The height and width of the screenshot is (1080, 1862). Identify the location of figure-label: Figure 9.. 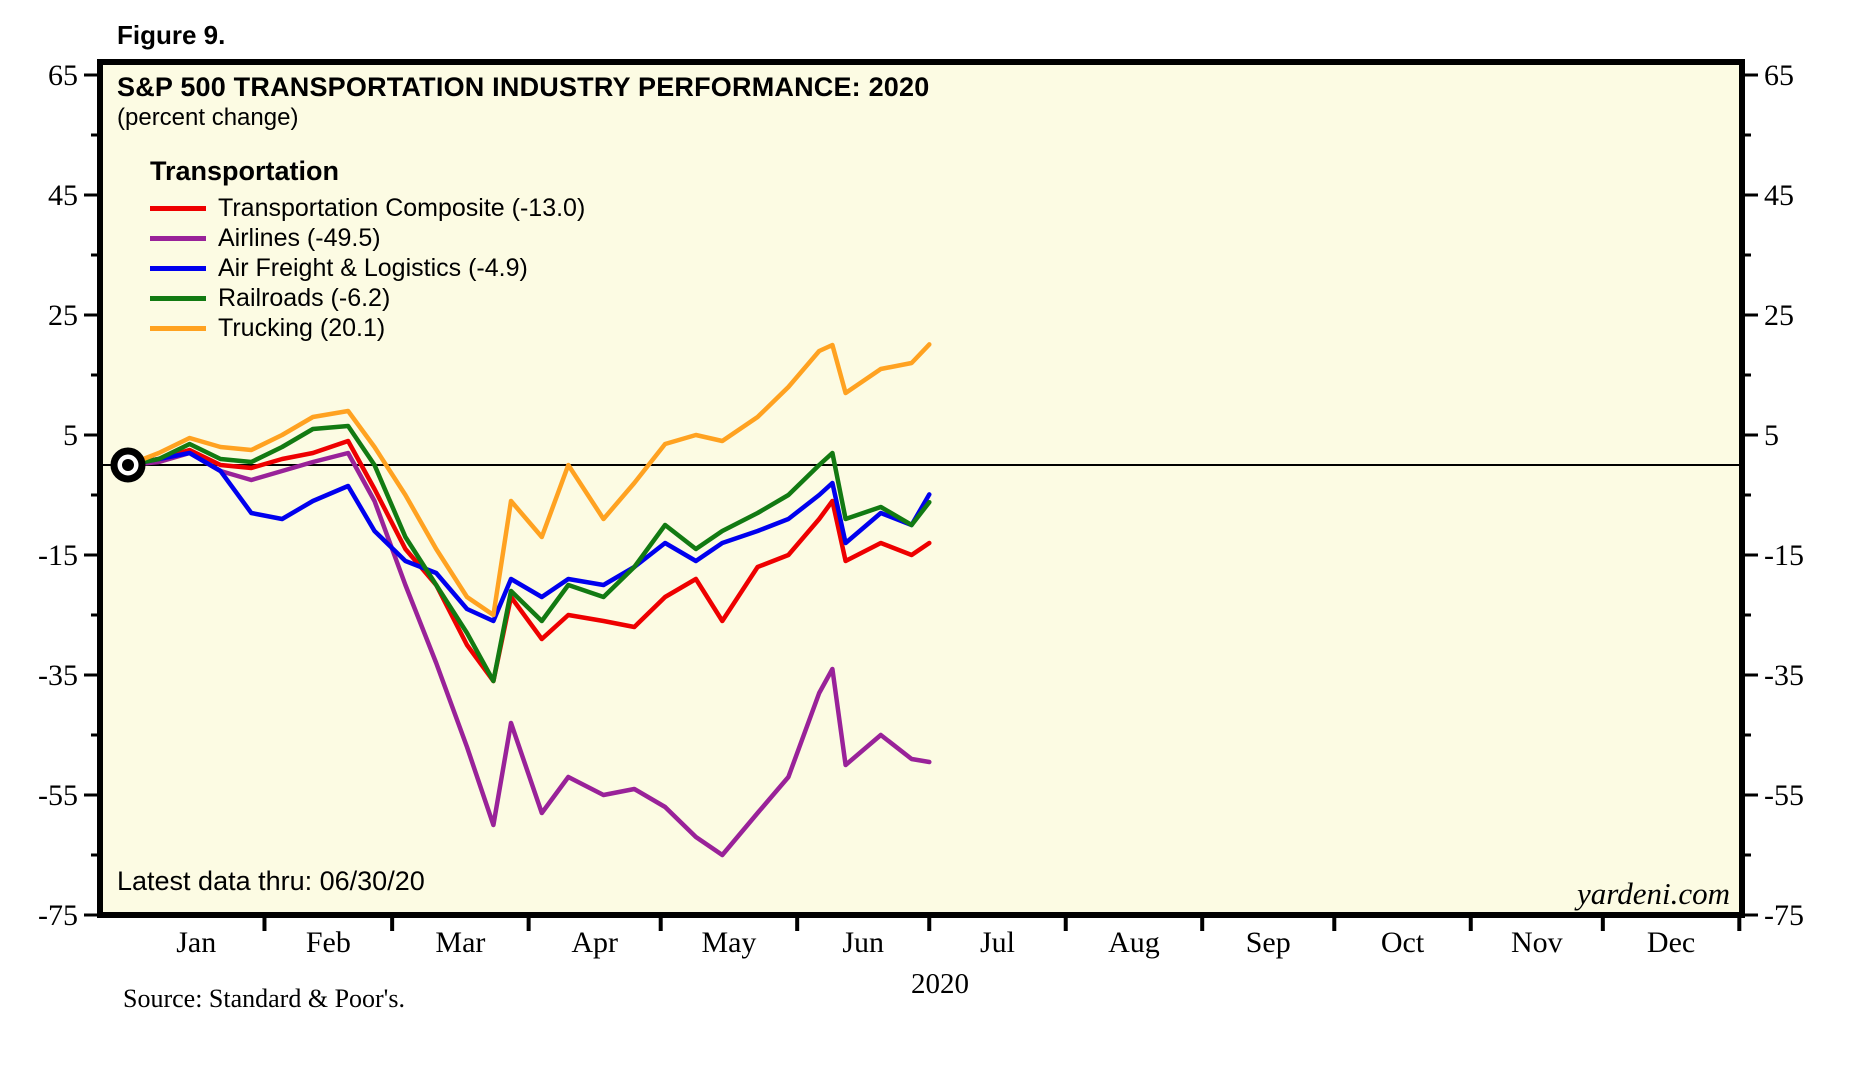
(171, 35).